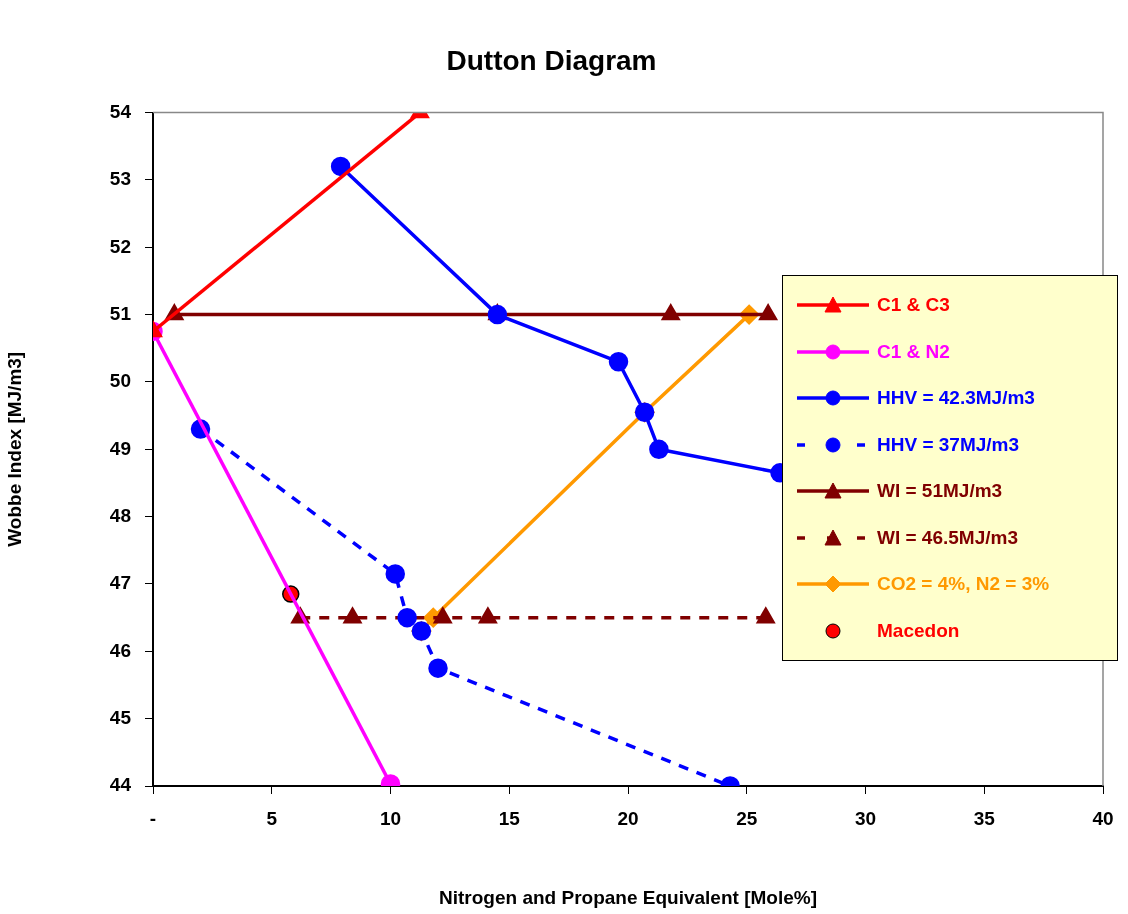 The width and height of the screenshot is (1128, 914). What do you see at coordinates (956, 398) in the screenshot?
I see `legend-label: HHV = 42.3MJ/m3` at bounding box center [956, 398].